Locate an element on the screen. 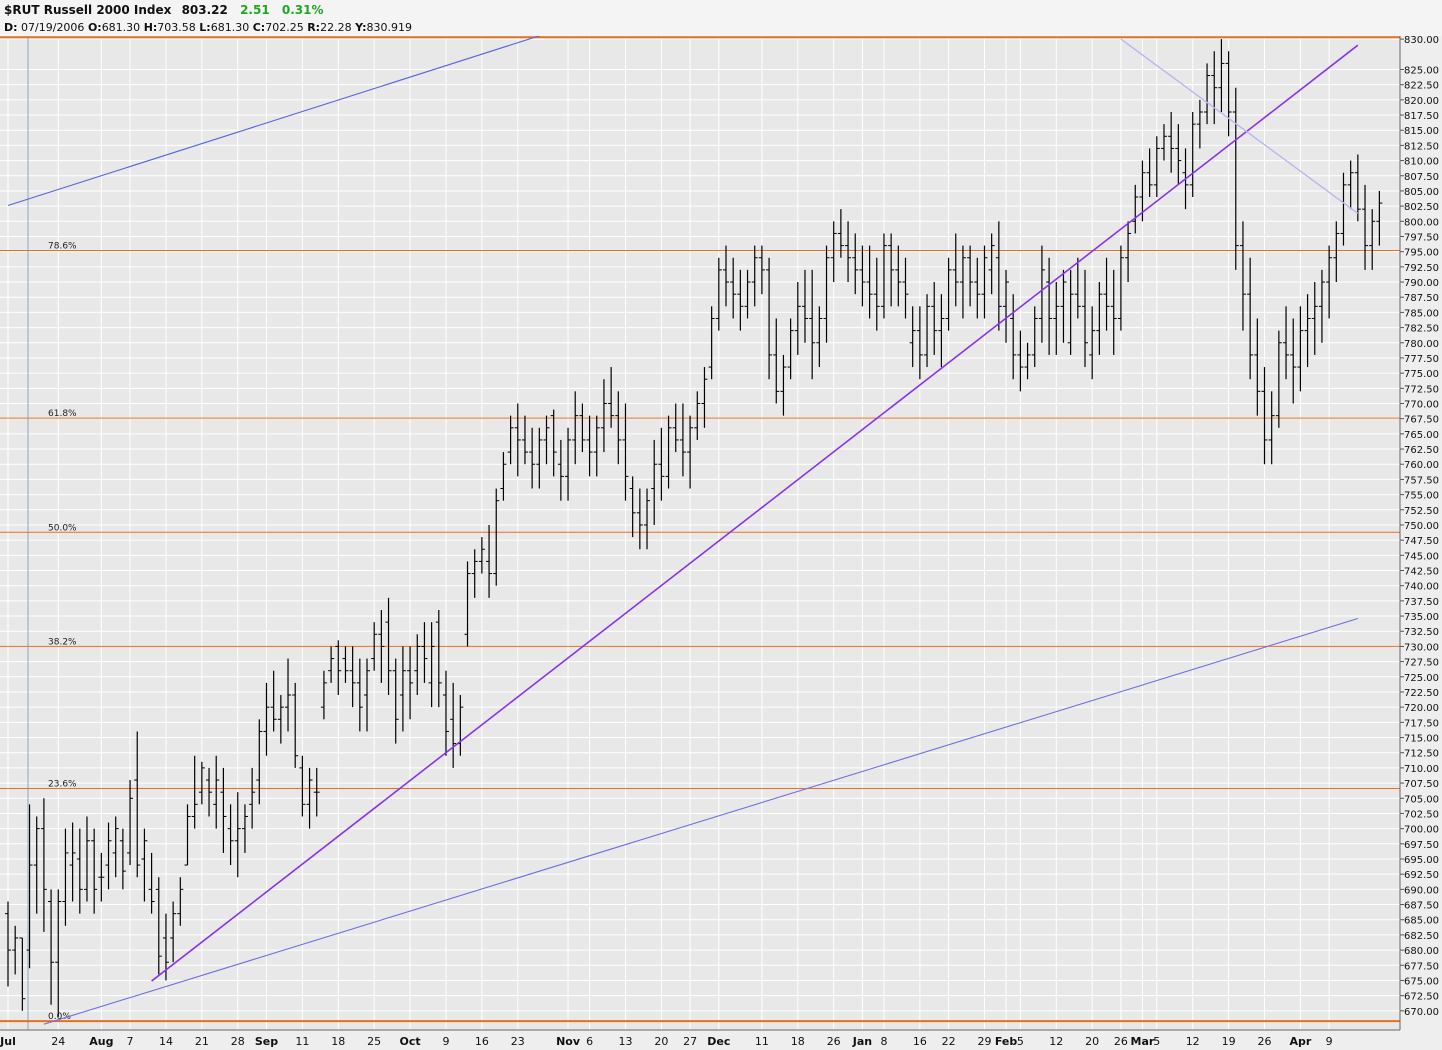  y-tick-label: 810.00 is located at coordinates (1421, 162).